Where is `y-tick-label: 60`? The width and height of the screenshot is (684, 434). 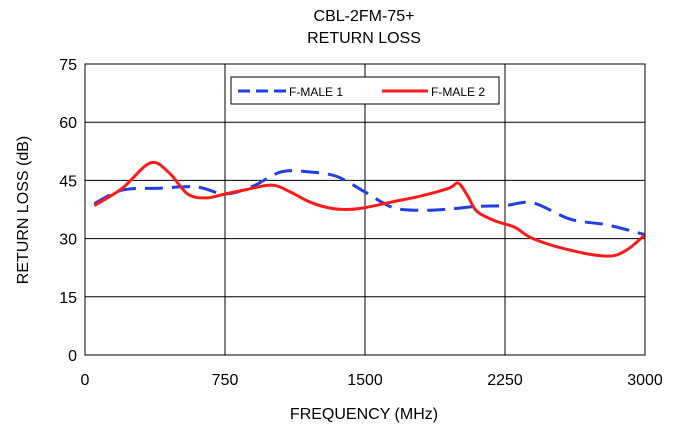 y-tick-label: 60 is located at coordinates (68, 123).